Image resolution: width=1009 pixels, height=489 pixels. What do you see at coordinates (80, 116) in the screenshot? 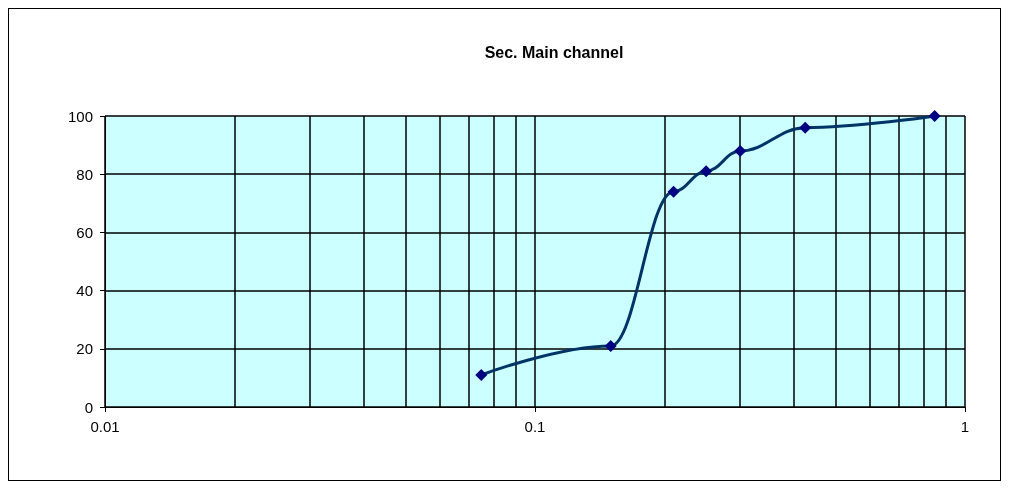
I see `y-tick-label: 100` at bounding box center [80, 116].